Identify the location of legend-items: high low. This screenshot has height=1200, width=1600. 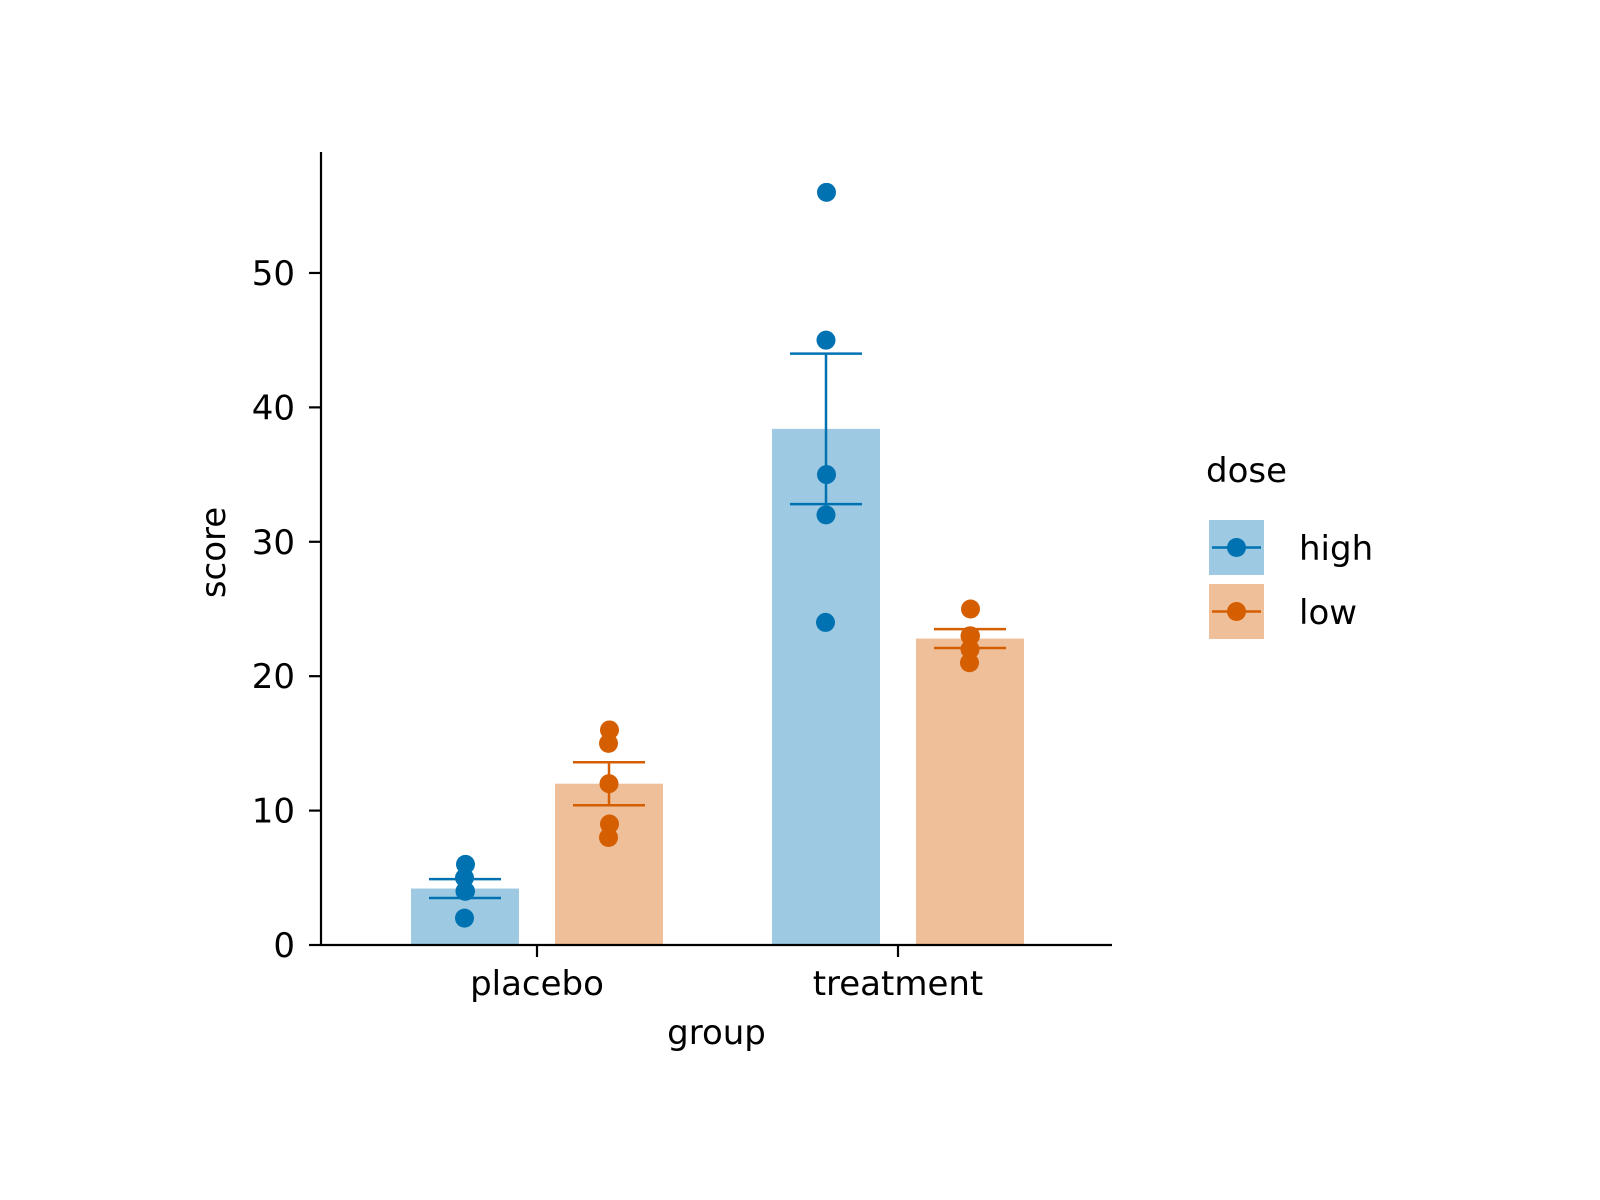
(1291, 579).